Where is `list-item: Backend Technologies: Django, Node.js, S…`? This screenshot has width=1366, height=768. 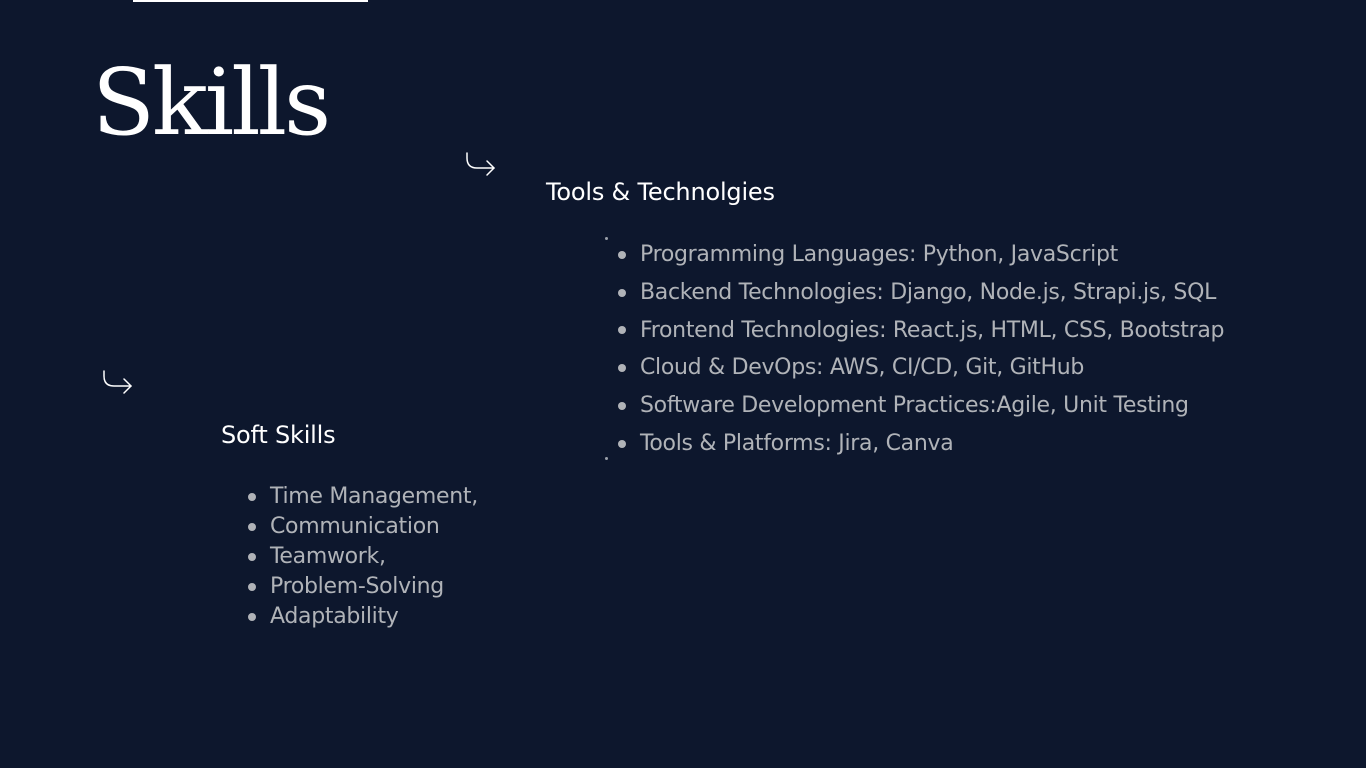
list-item: Backend Technologies: Django, Node.js, S… is located at coordinates (920, 293).